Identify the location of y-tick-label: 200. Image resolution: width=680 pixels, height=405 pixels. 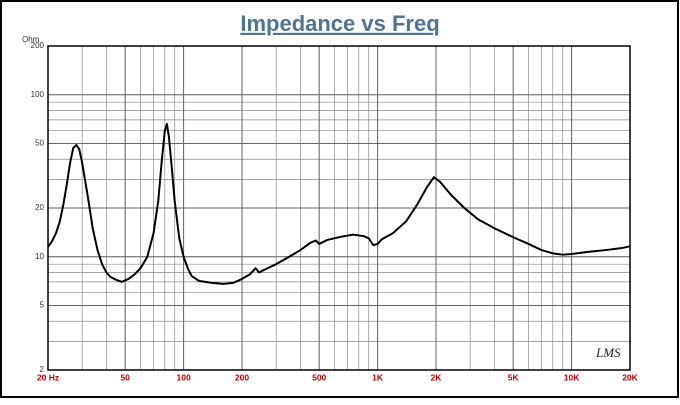
(38, 45).